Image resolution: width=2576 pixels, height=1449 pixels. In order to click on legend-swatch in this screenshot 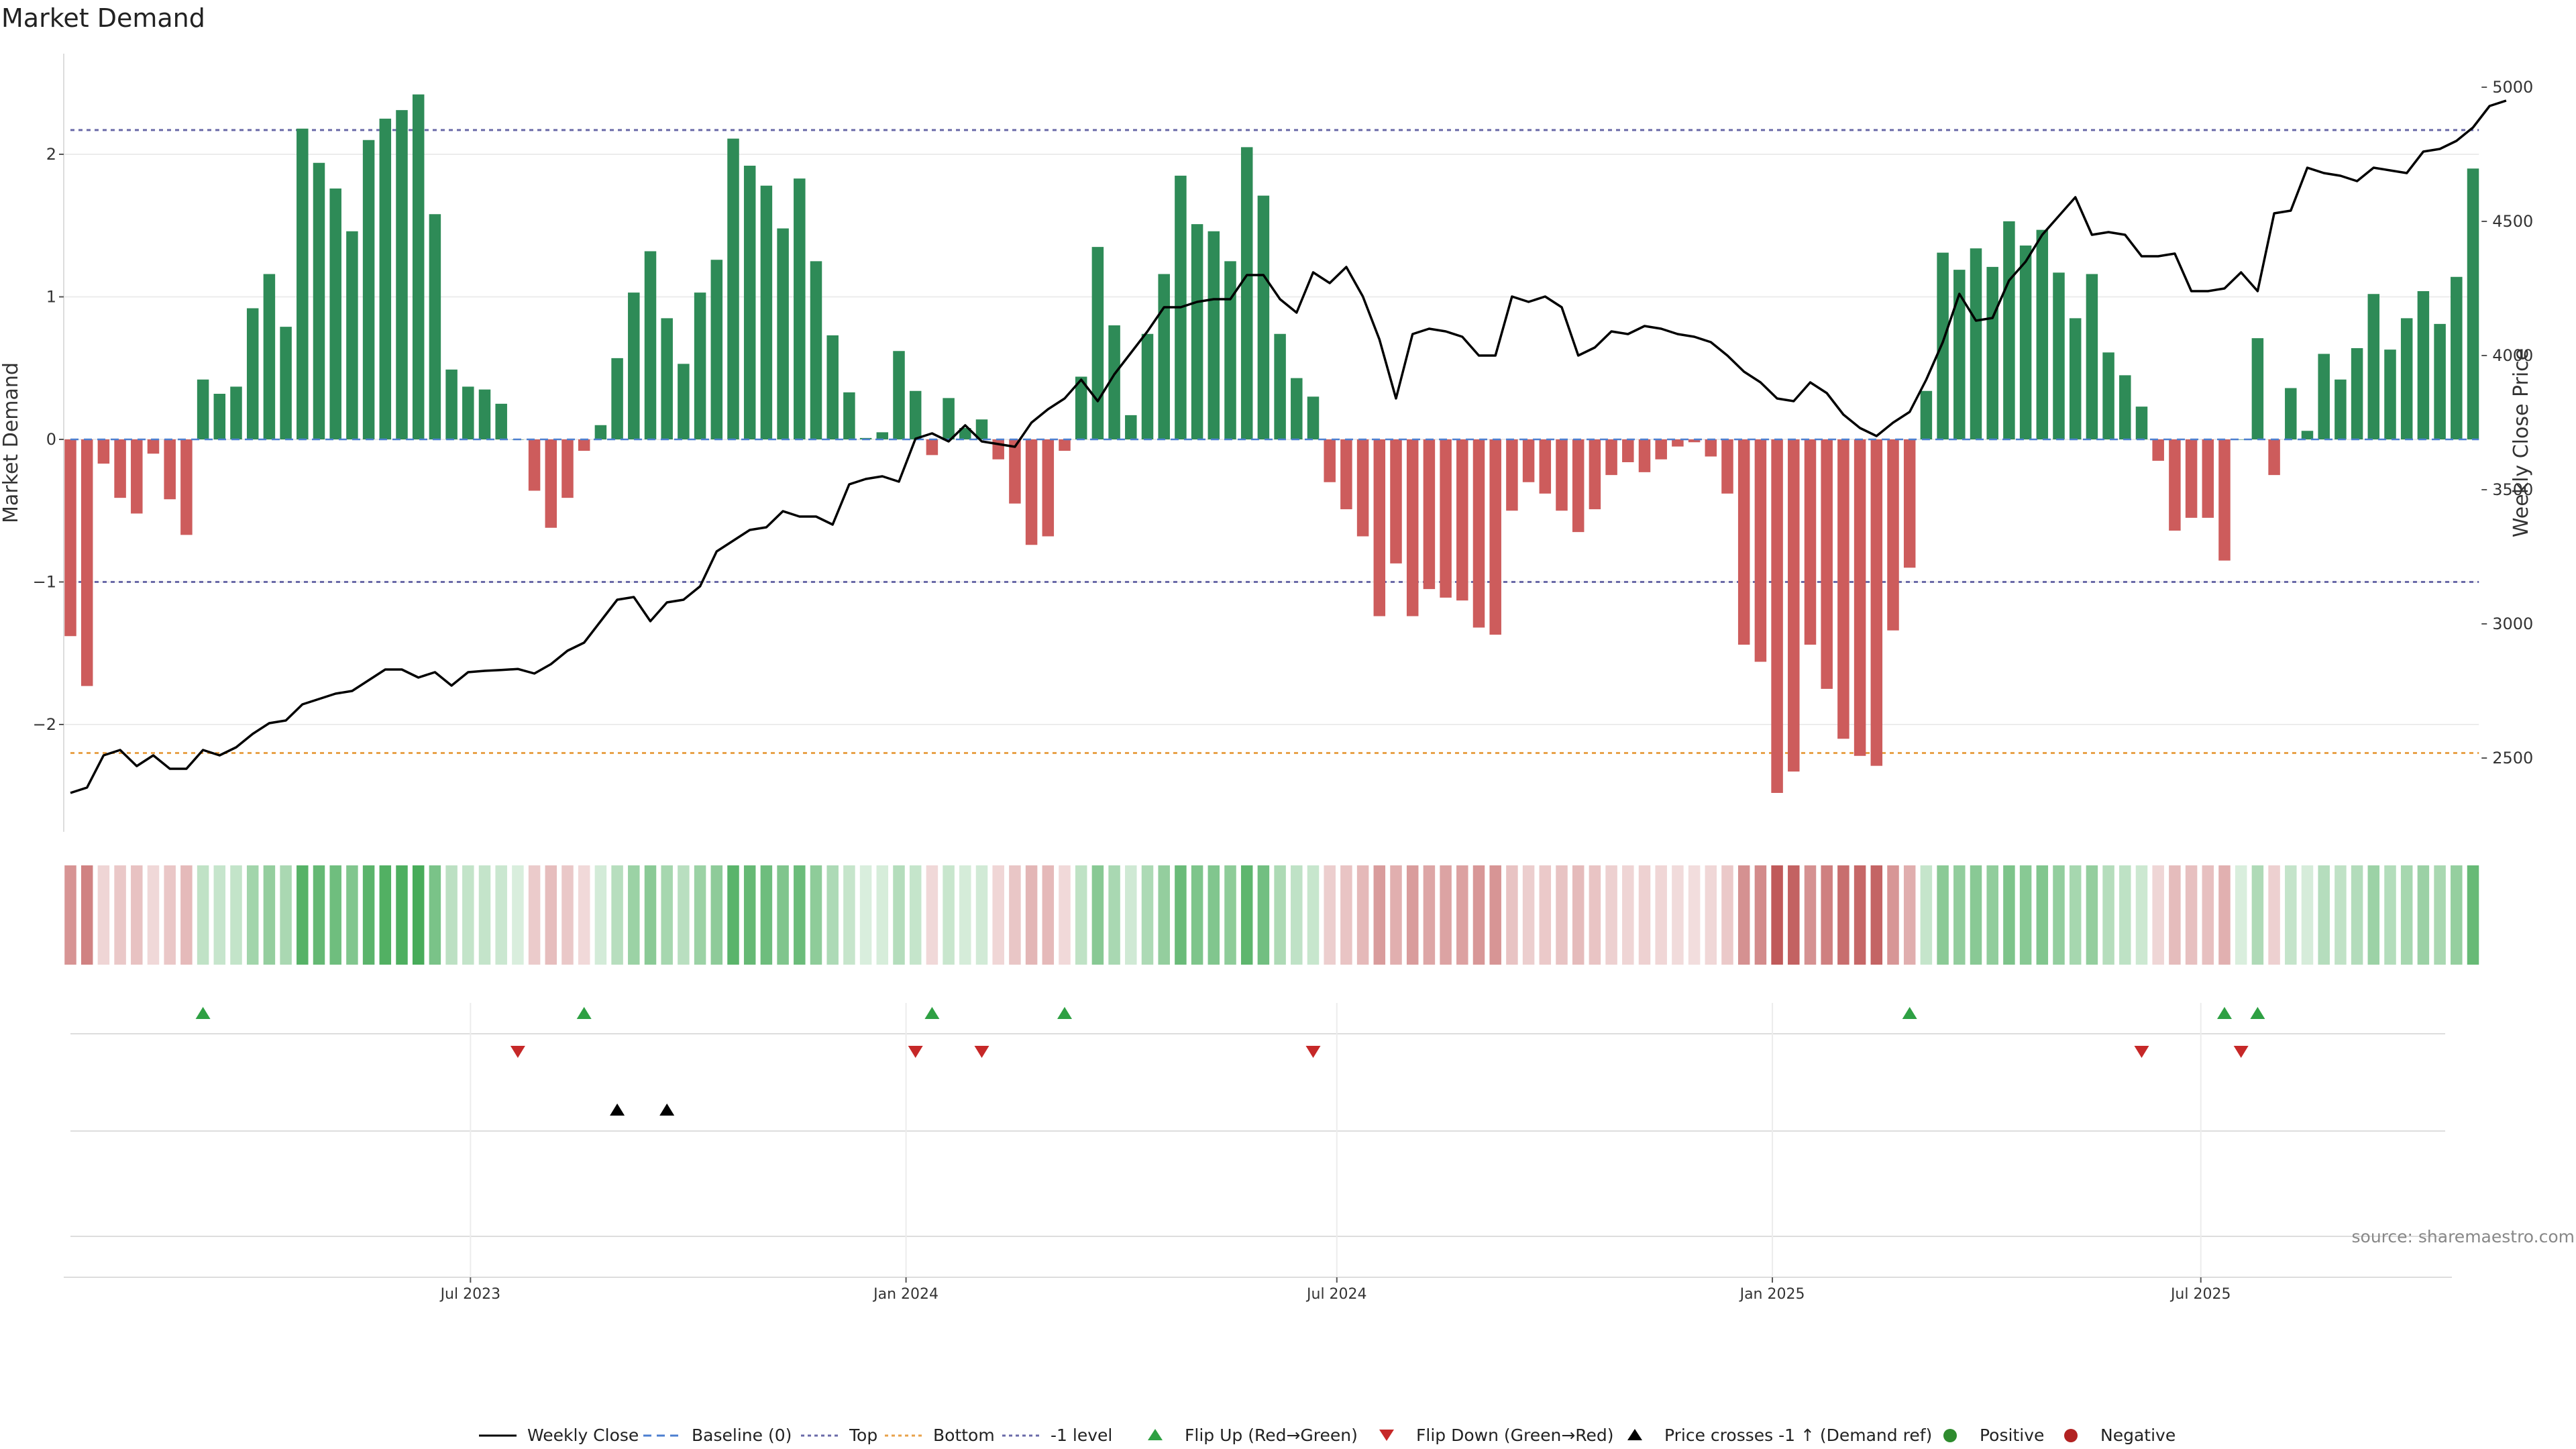, I will do `click(2071, 1435)`.